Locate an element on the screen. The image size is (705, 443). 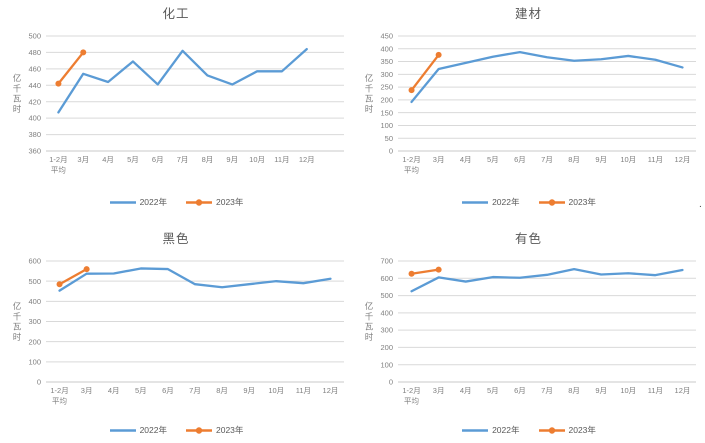
svg-text: 700 is located at coordinates (386, 261).